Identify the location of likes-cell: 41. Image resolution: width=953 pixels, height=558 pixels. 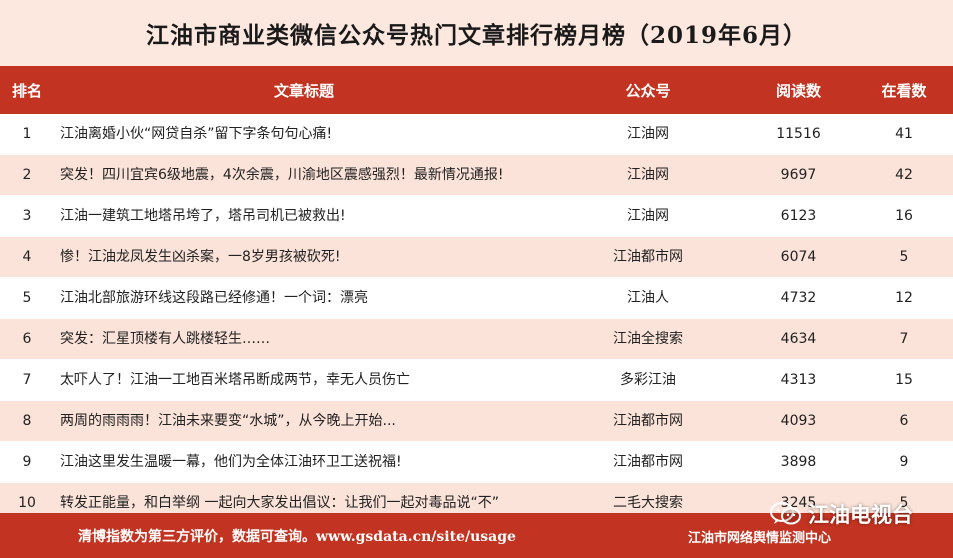
(904, 134).